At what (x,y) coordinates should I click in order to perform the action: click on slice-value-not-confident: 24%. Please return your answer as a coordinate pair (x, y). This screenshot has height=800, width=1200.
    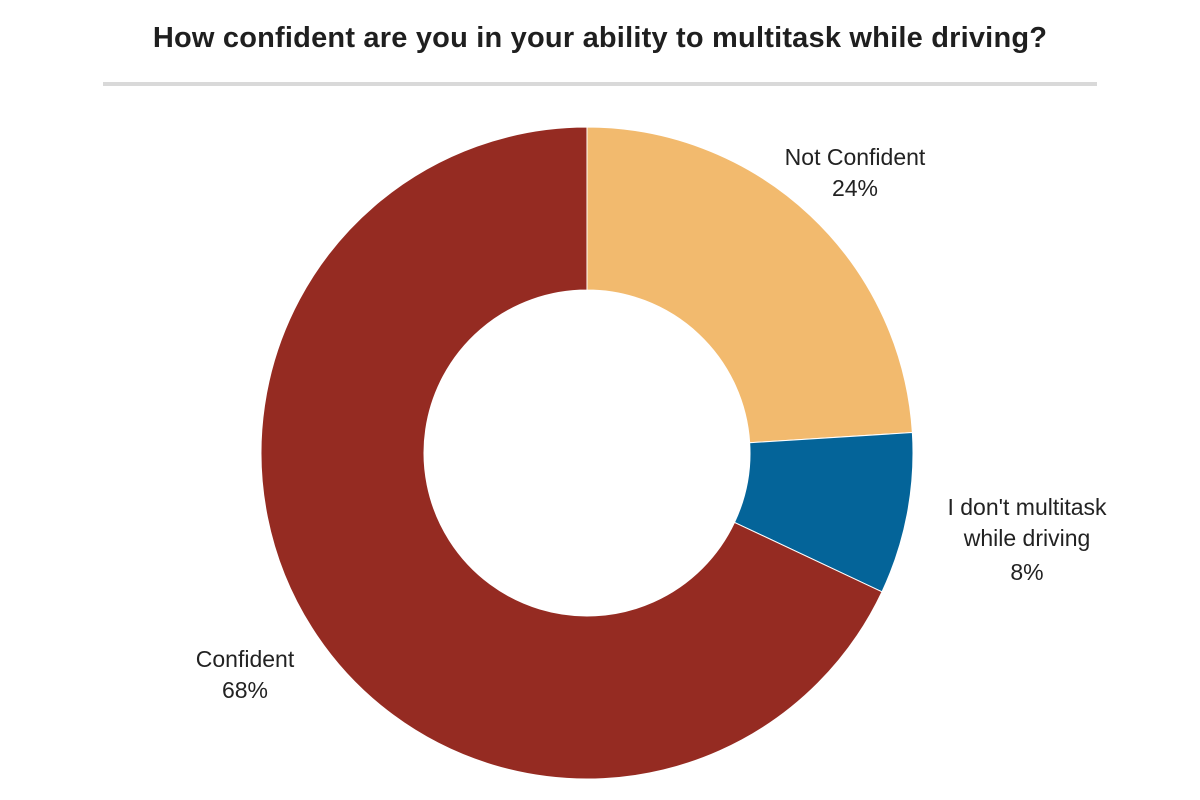
    Looking at the image, I should click on (855, 188).